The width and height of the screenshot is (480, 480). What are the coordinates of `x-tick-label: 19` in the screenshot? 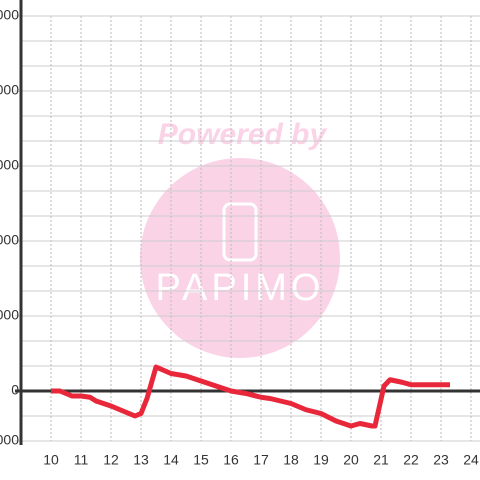 It's located at (321, 460).